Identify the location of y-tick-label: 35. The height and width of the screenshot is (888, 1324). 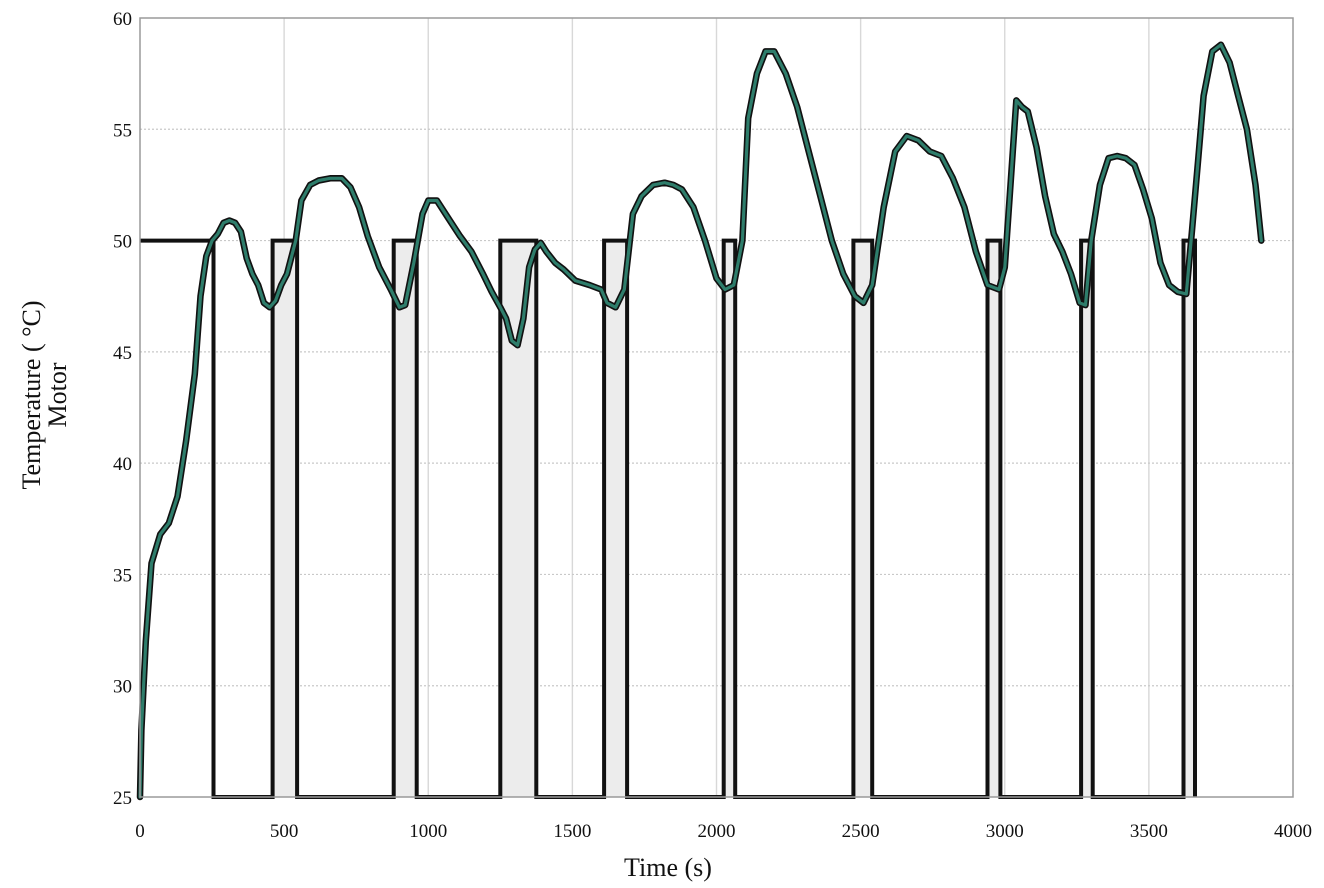
(122, 575).